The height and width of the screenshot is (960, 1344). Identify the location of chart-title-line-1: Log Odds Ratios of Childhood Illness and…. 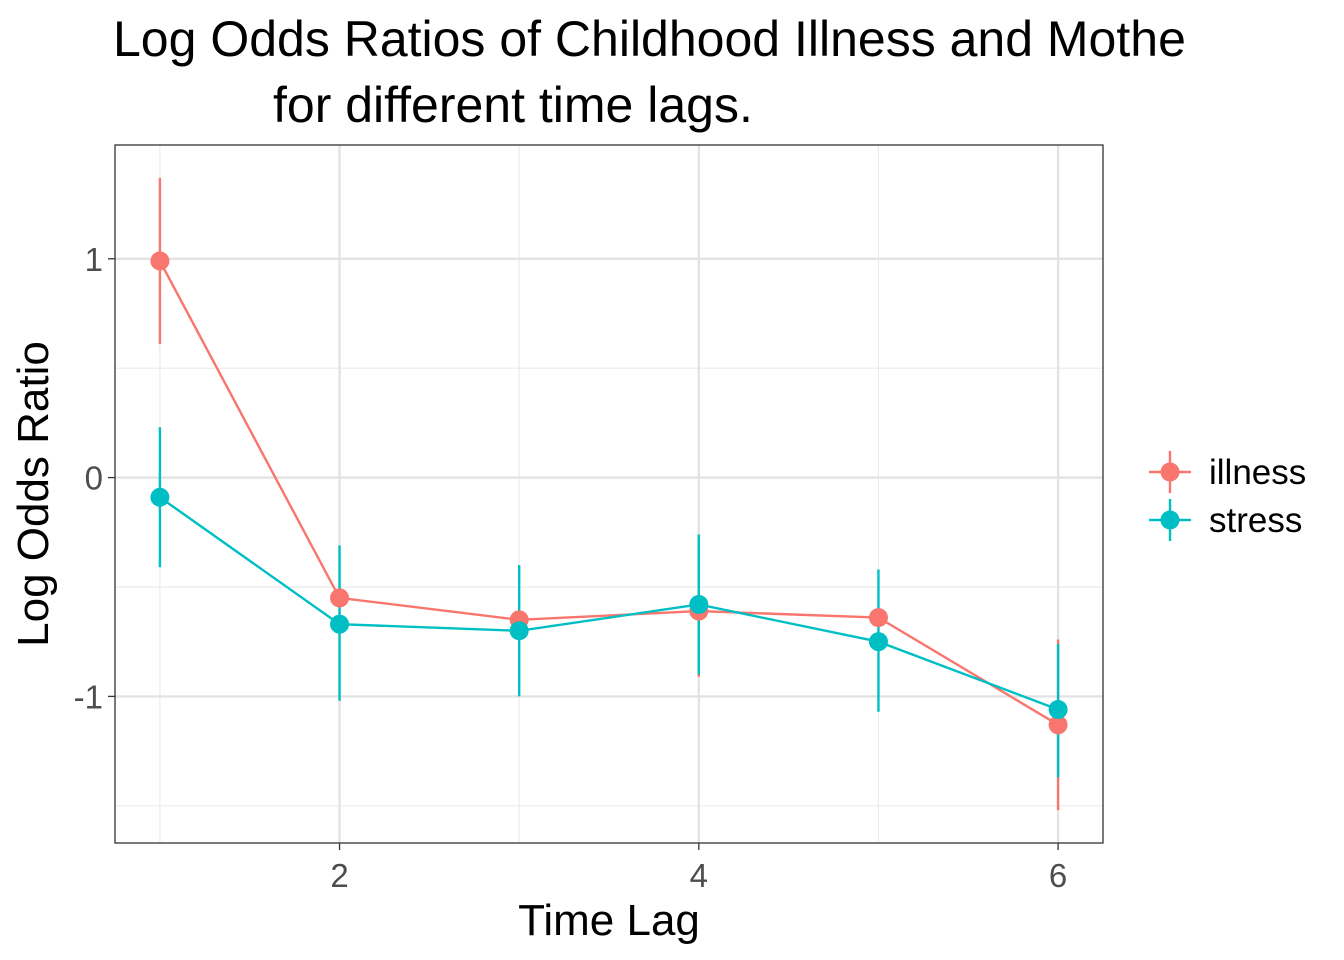
(649, 39).